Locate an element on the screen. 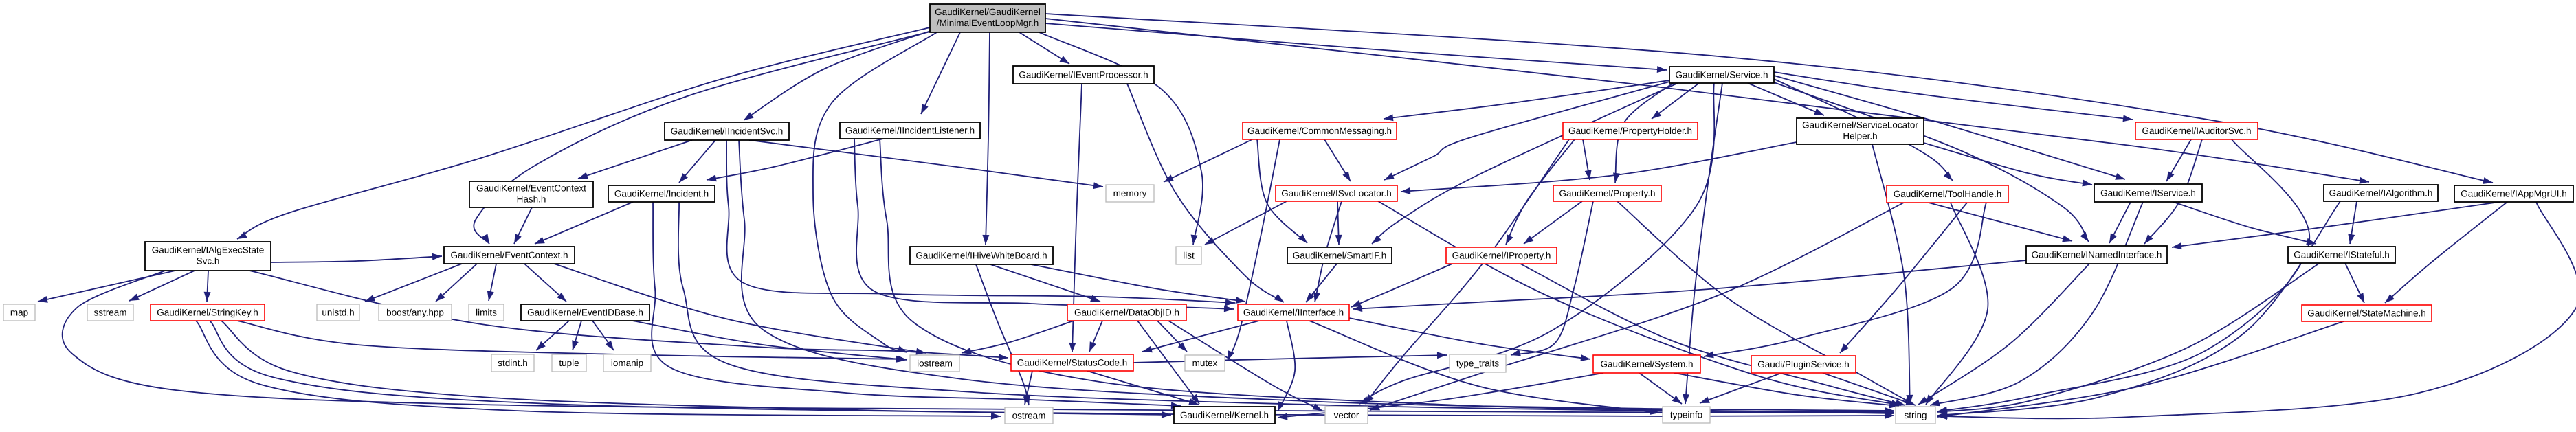 The height and width of the screenshot is (432, 2576). svg-text: GaudiKernel/IAppMgrUI.h is located at coordinates (2514, 194).